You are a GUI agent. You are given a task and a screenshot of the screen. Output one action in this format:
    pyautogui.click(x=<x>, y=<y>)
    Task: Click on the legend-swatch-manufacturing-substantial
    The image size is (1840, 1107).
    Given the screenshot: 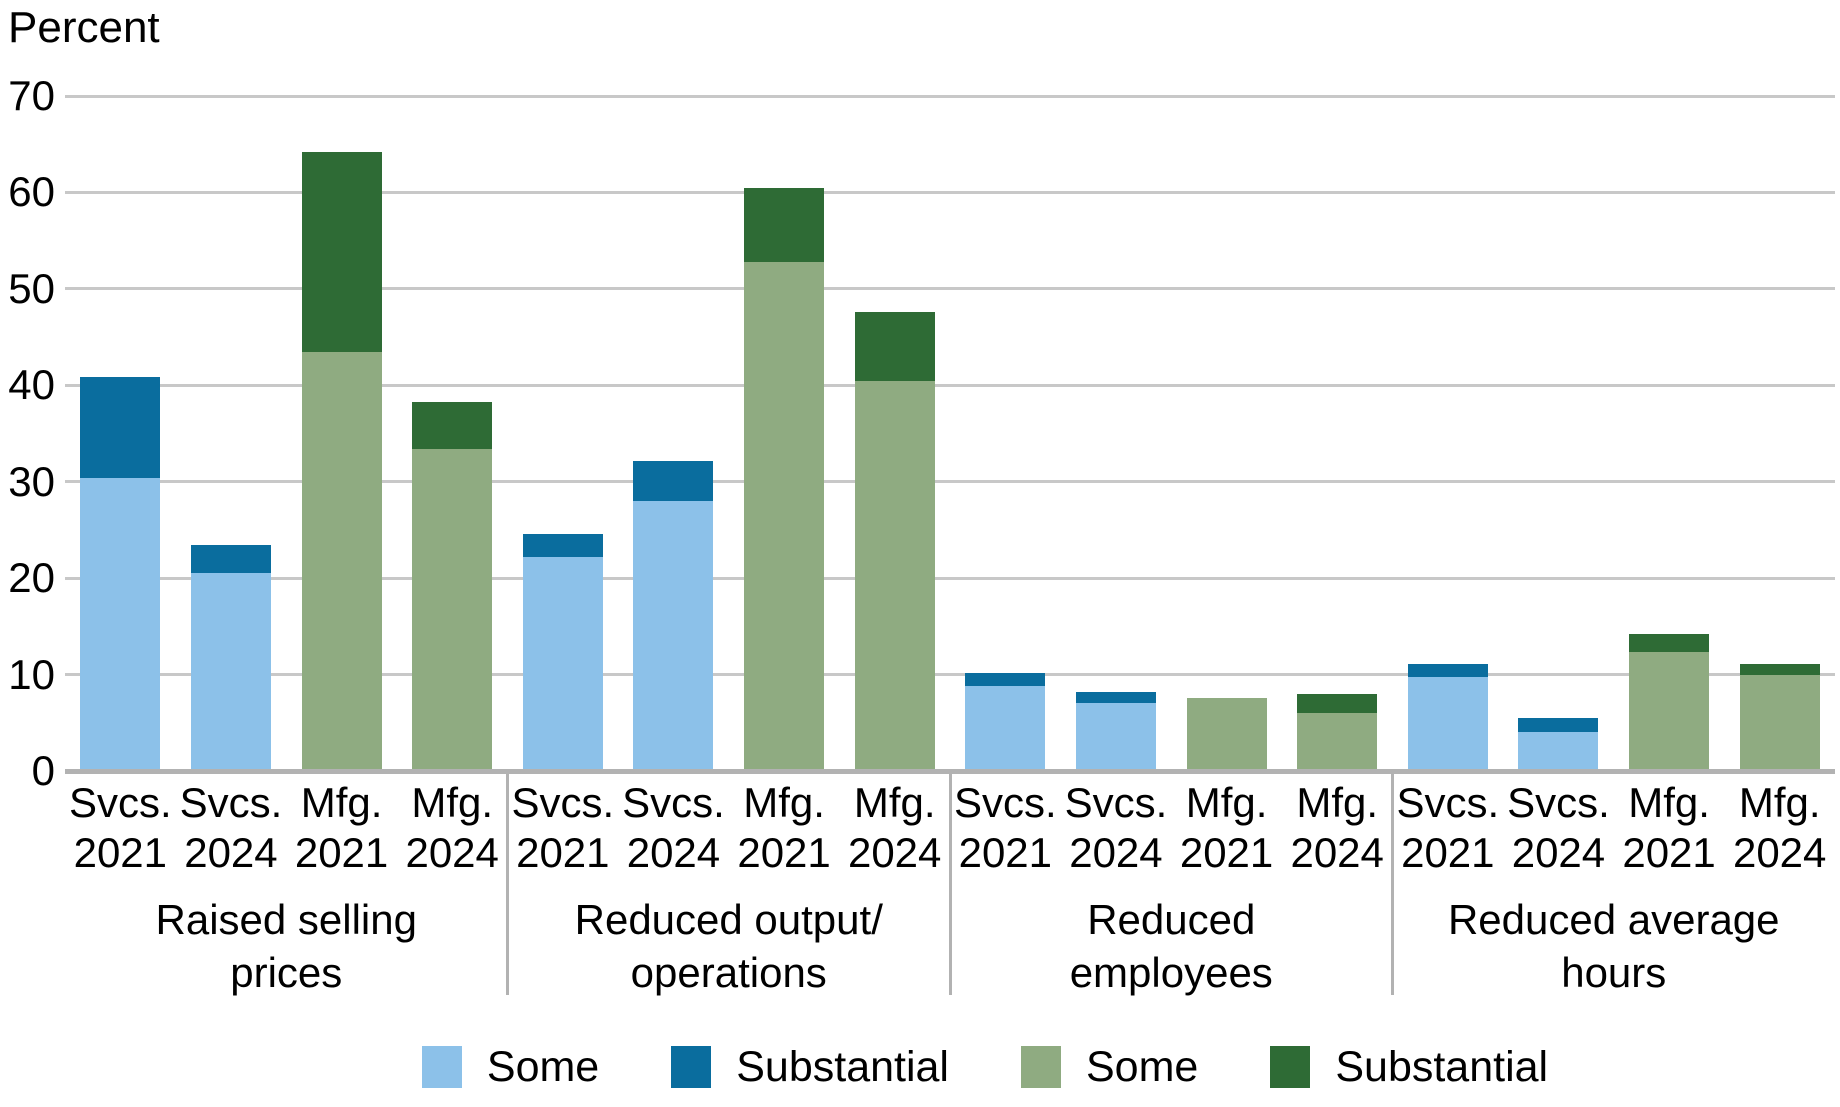 What is the action you would take?
    pyautogui.click(x=1290, y=1067)
    